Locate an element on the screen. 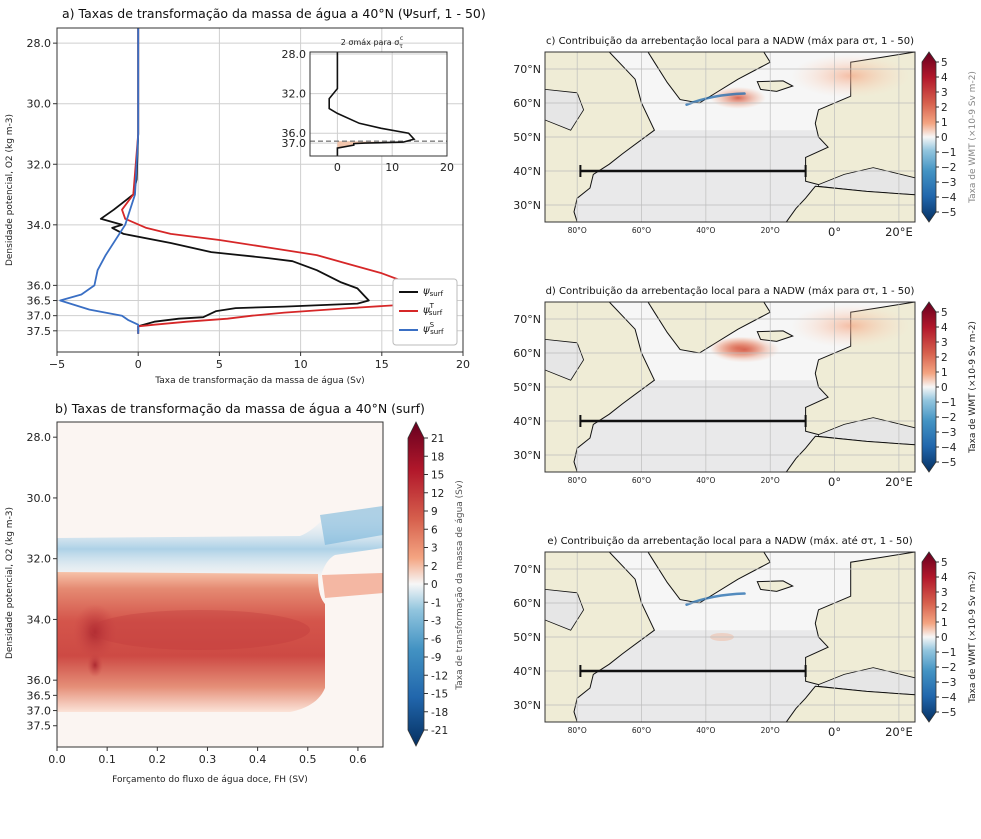 The image size is (981, 839). map-lat-label: 60°N is located at coordinates (527, 353).